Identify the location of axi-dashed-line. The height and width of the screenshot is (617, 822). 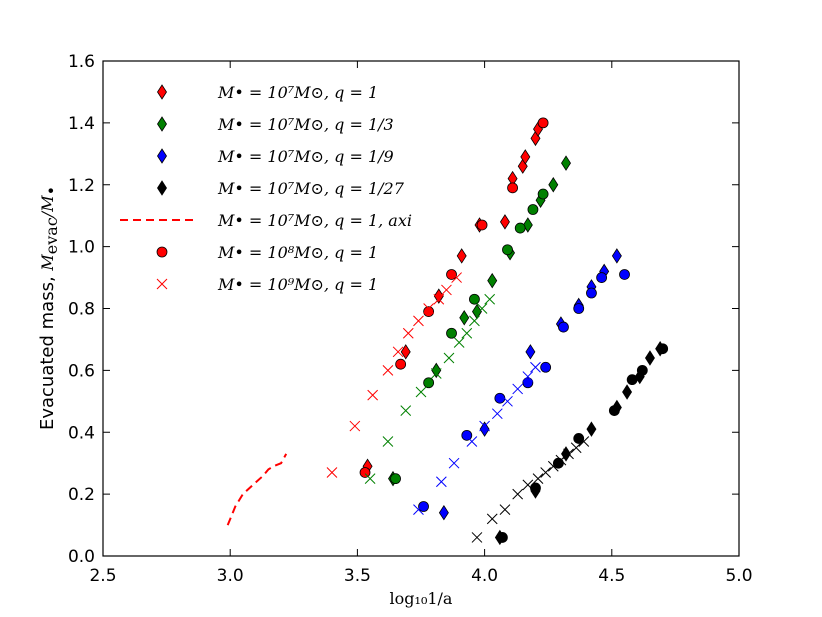
(257, 489).